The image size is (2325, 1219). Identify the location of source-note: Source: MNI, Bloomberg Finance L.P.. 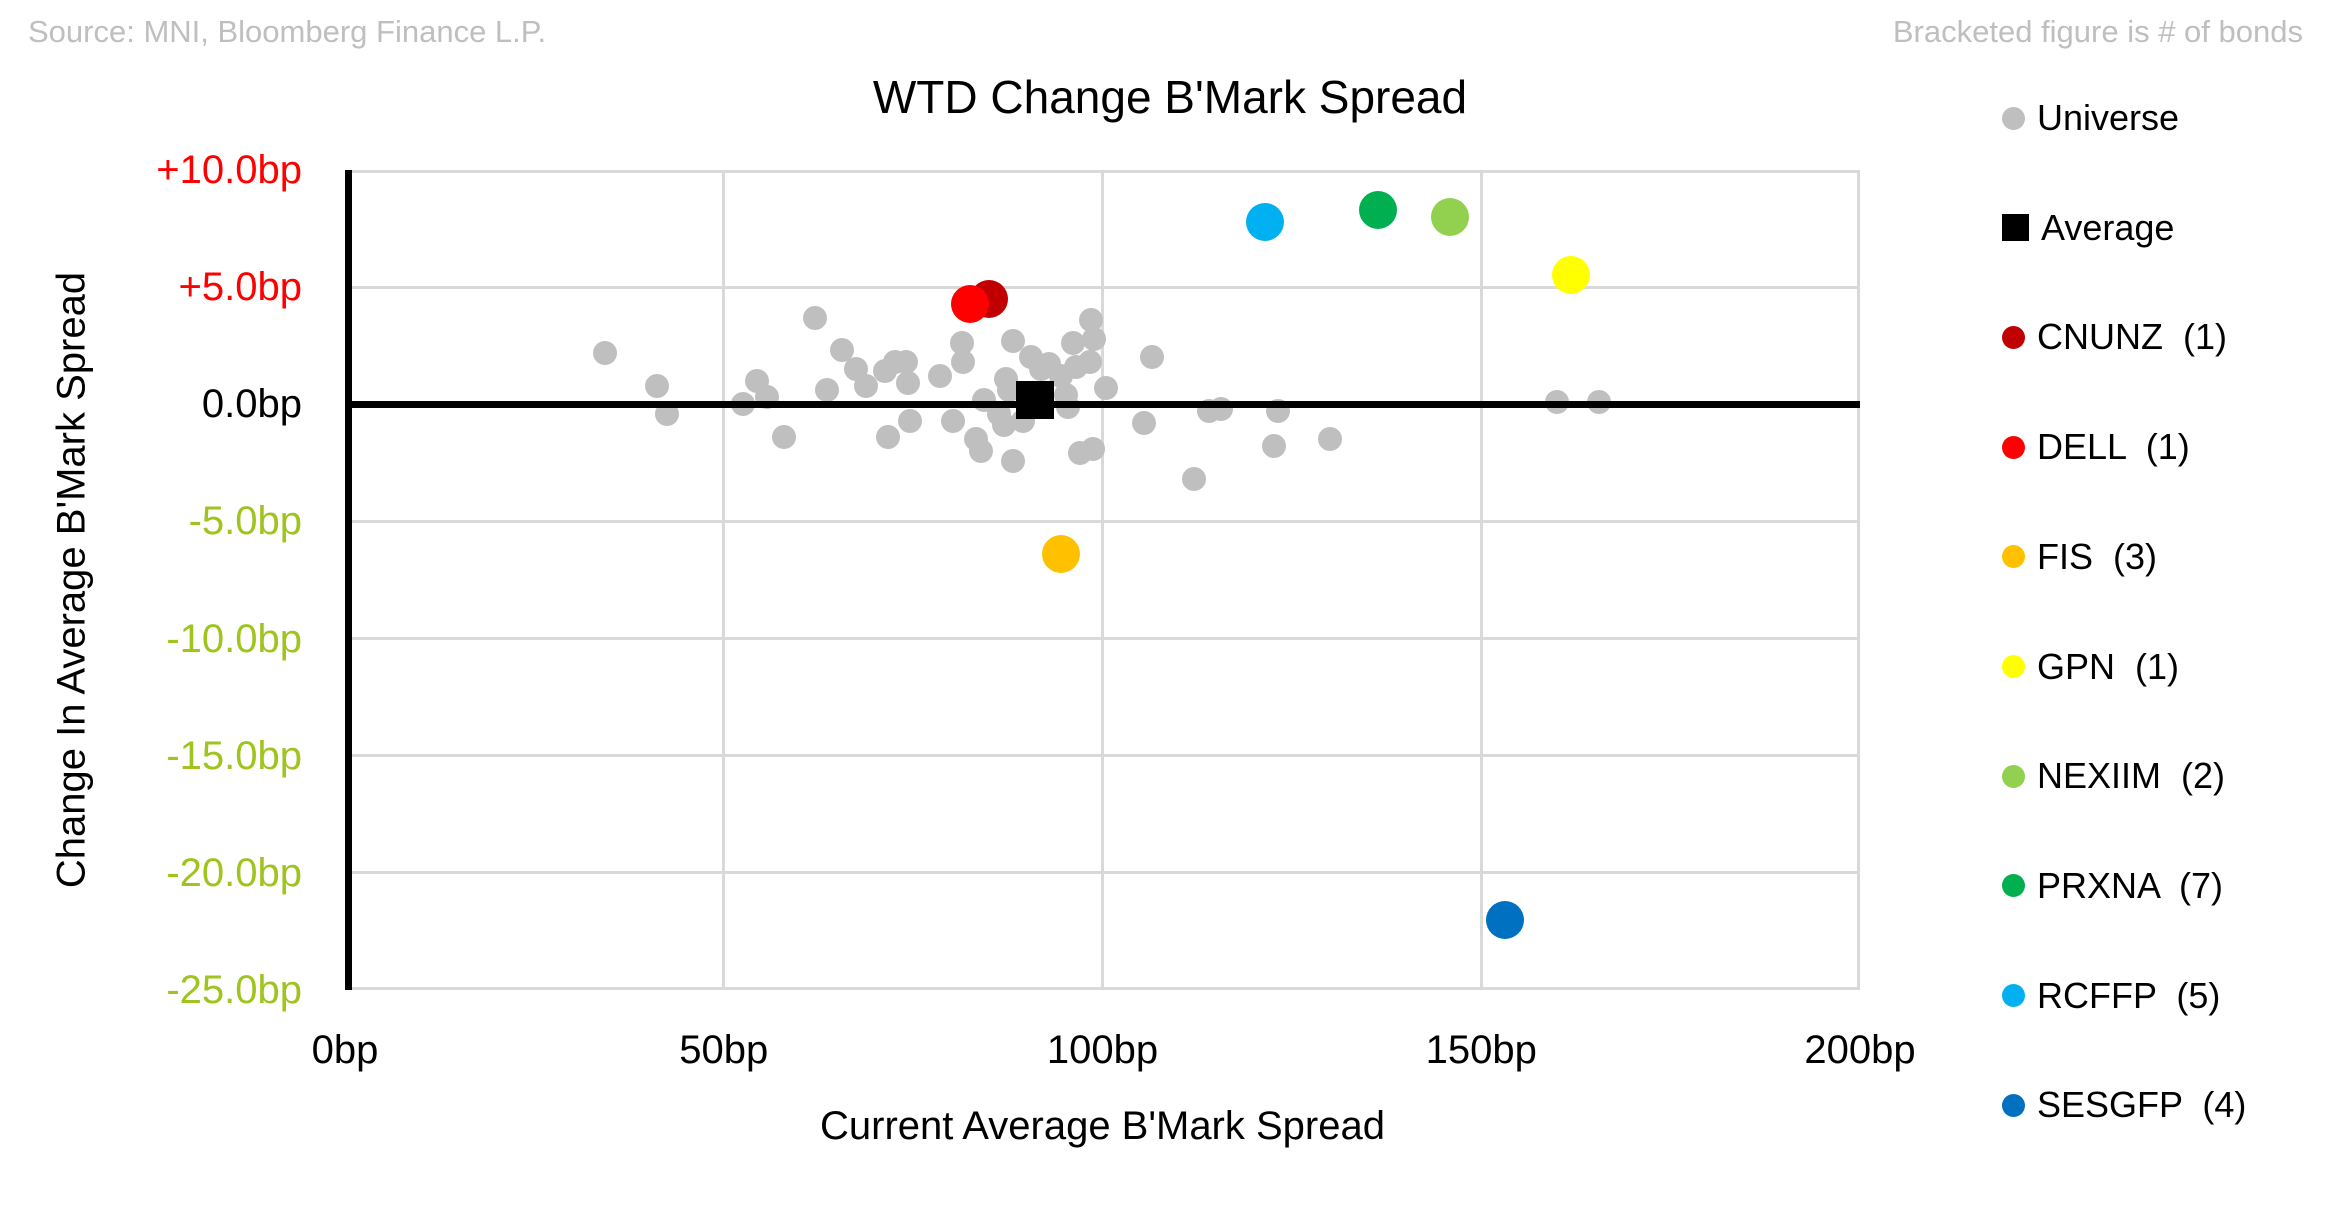
(287, 31).